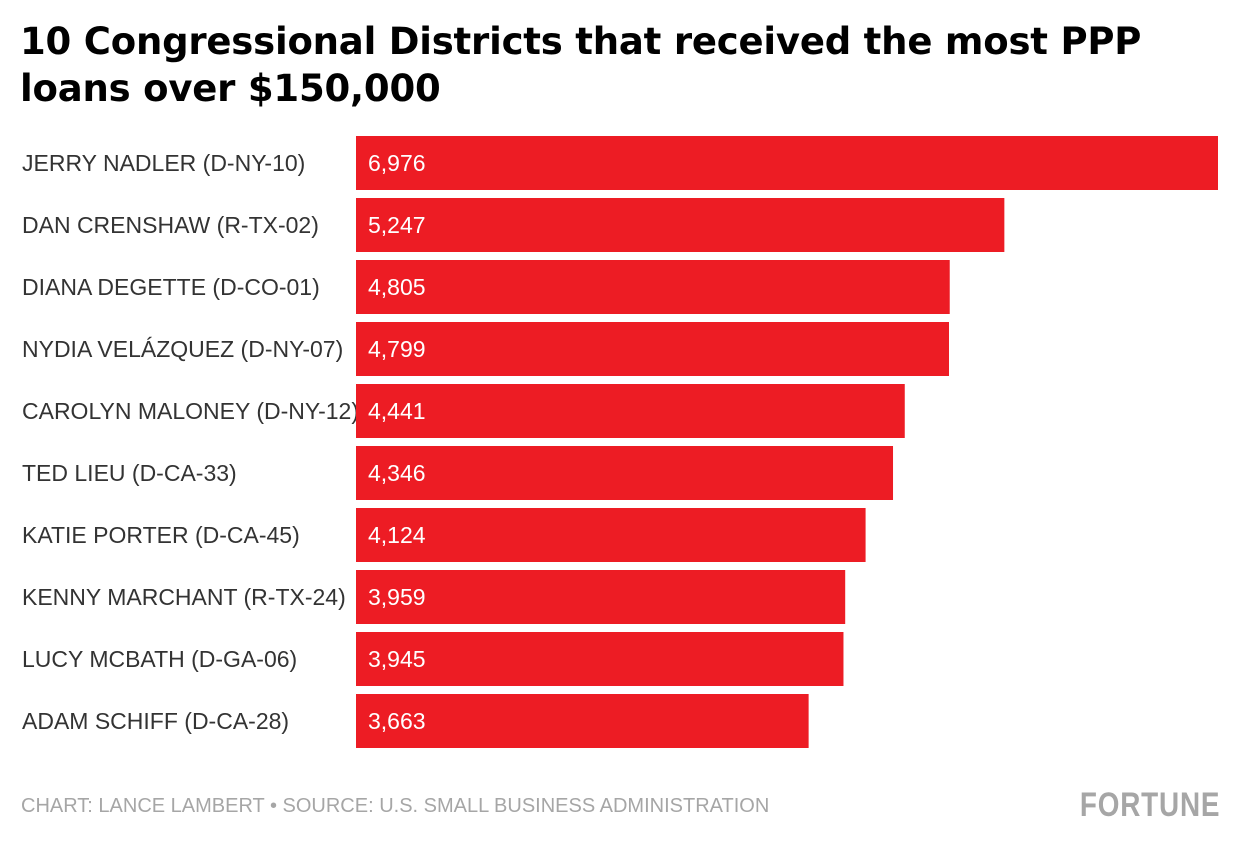 This screenshot has height=848, width=1240. What do you see at coordinates (161, 535) in the screenshot?
I see `category-label: KATIE PORTER (D-CA-45)` at bounding box center [161, 535].